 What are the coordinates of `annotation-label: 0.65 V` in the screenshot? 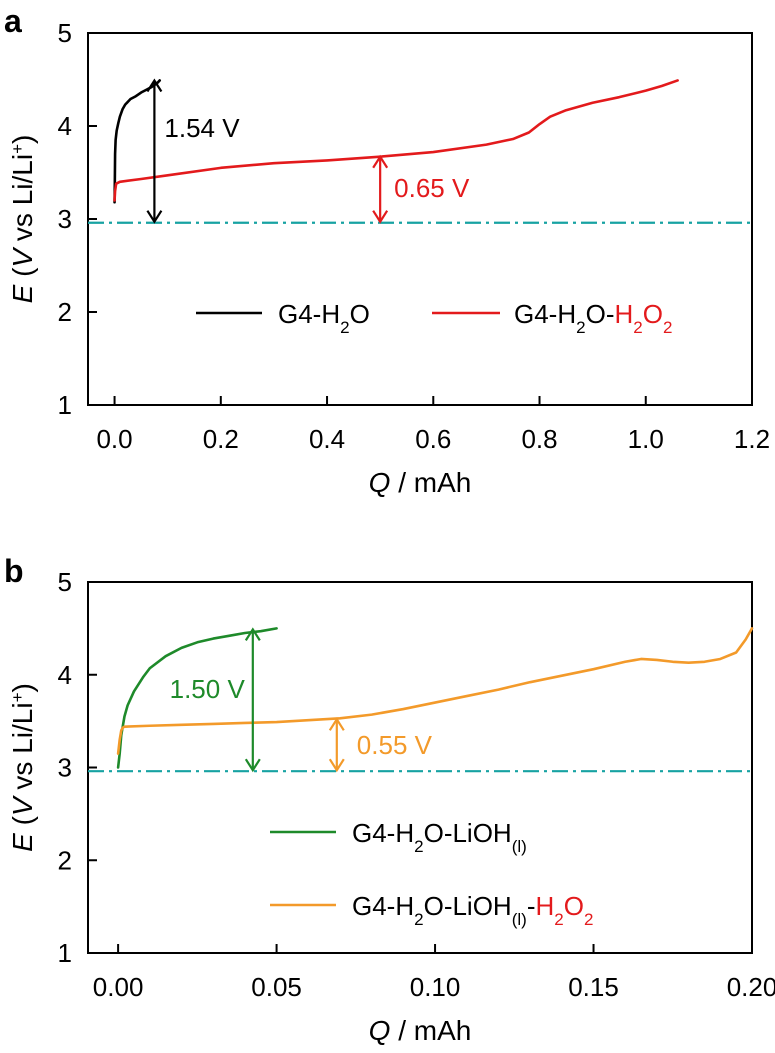 It's located at (432, 188).